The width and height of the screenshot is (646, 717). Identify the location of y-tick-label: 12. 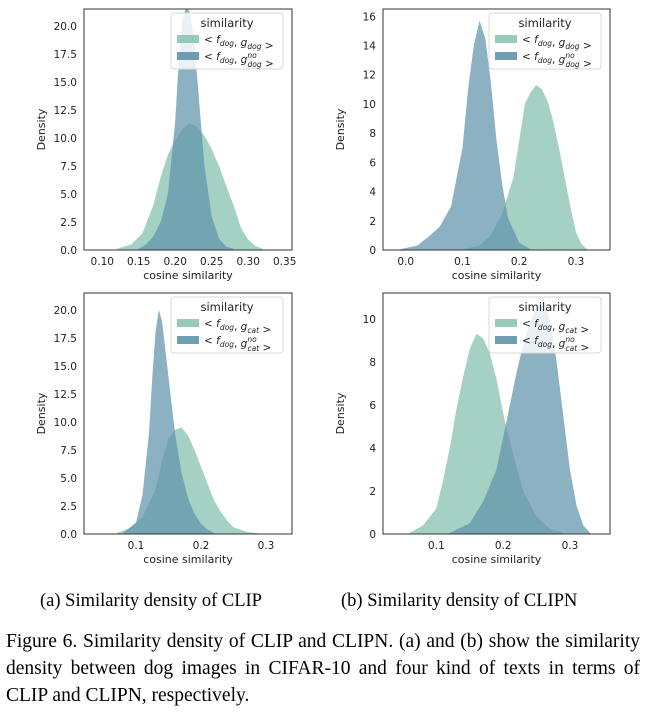
(369, 76).